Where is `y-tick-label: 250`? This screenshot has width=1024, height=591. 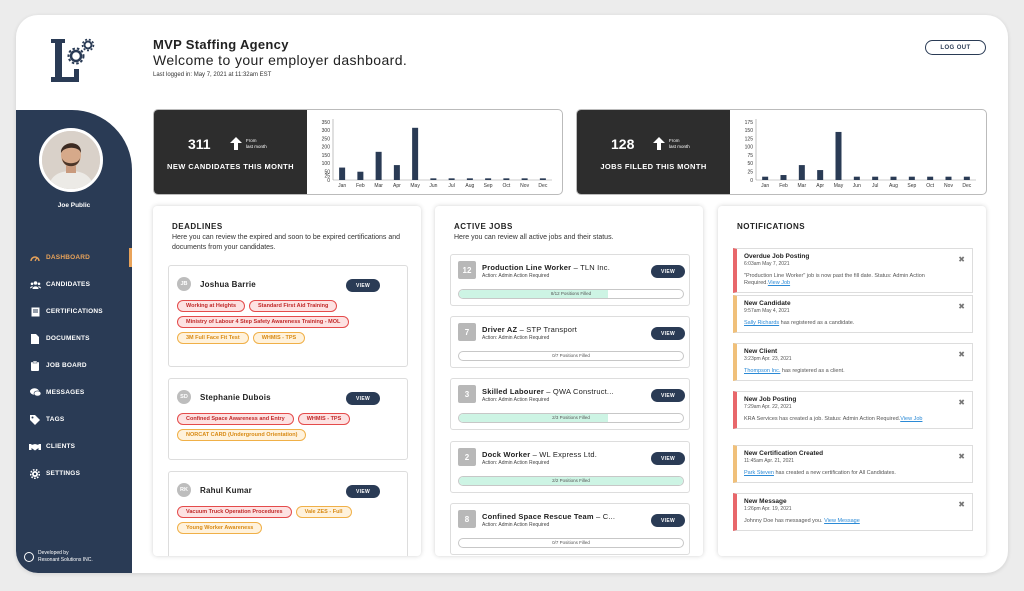 y-tick-label: 250 is located at coordinates (326, 139).